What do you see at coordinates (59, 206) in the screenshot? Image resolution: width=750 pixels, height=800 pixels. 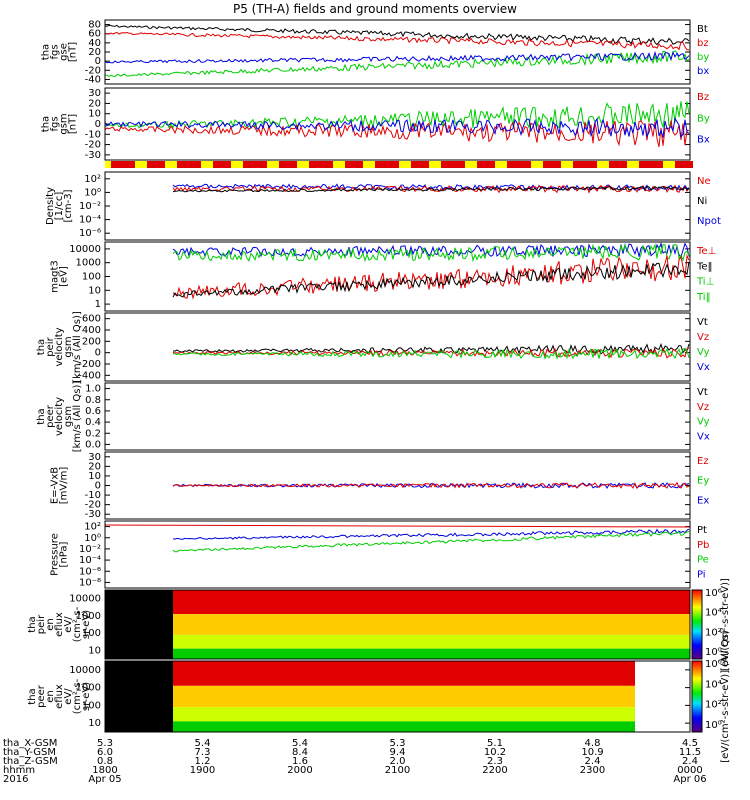 I see `y-axis-label: [1/cc]` at bounding box center [59, 206].